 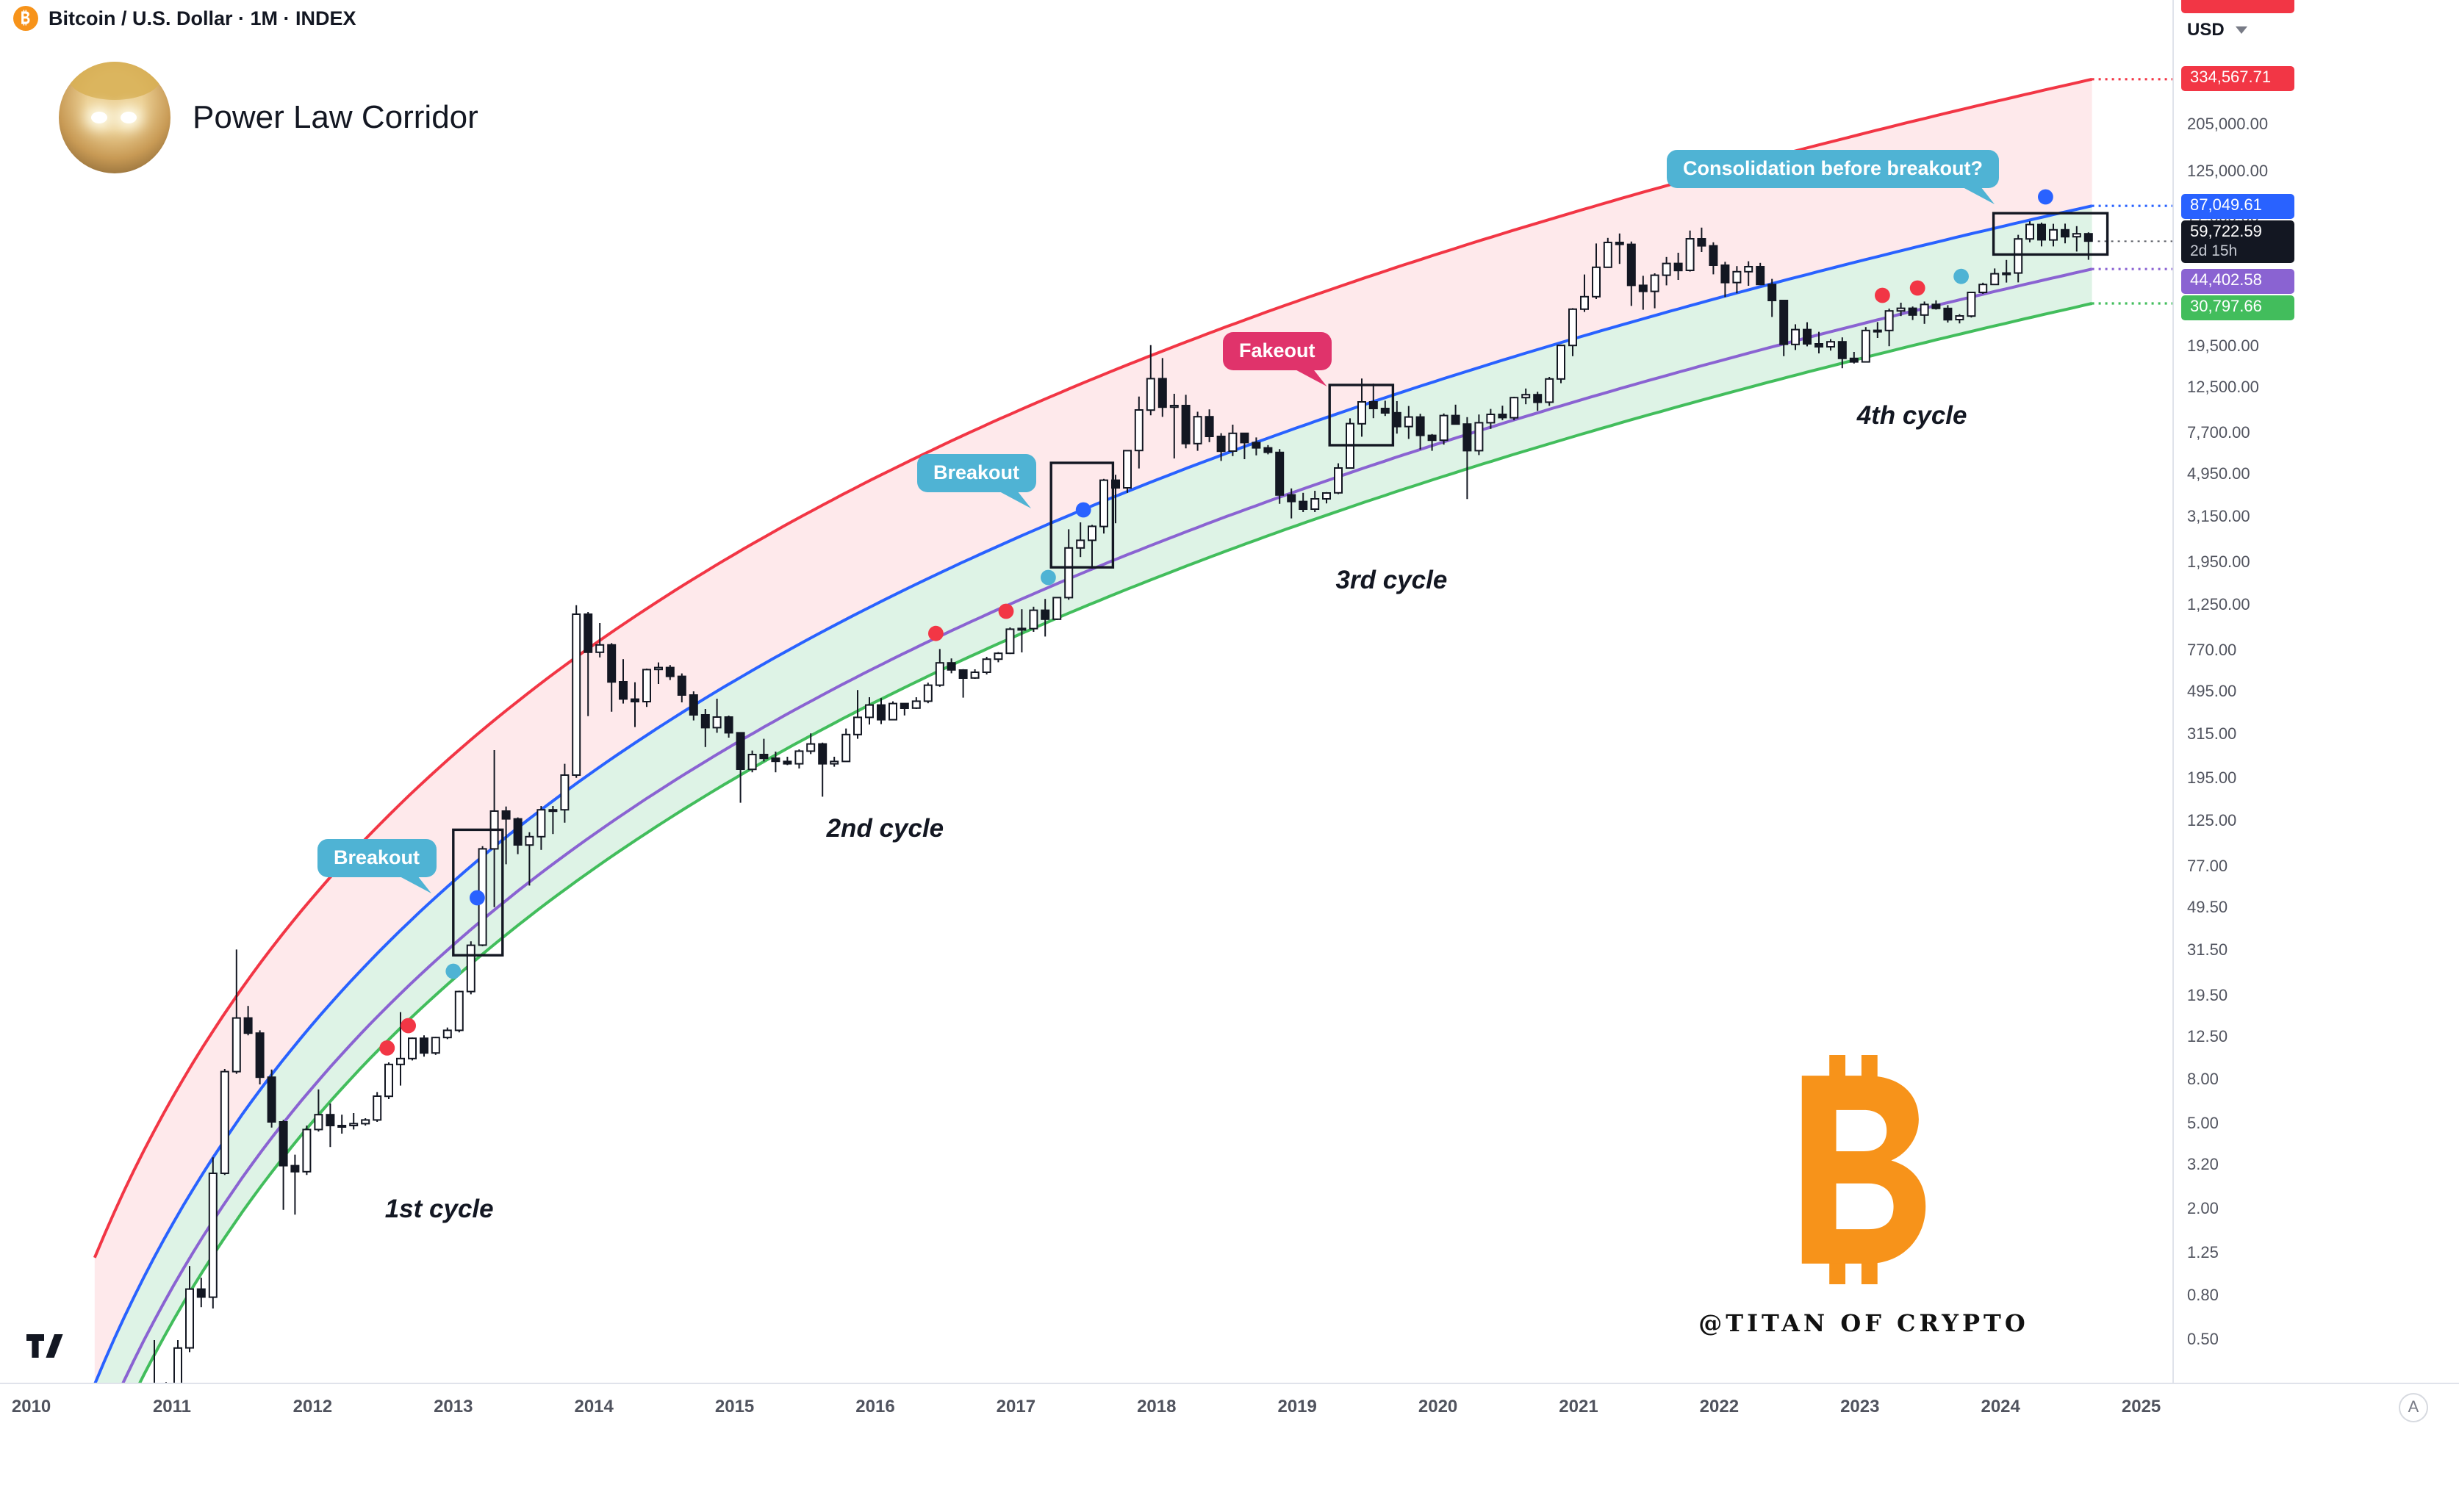 What do you see at coordinates (2203, 1254) in the screenshot?
I see `price-tick: 1.25` at bounding box center [2203, 1254].